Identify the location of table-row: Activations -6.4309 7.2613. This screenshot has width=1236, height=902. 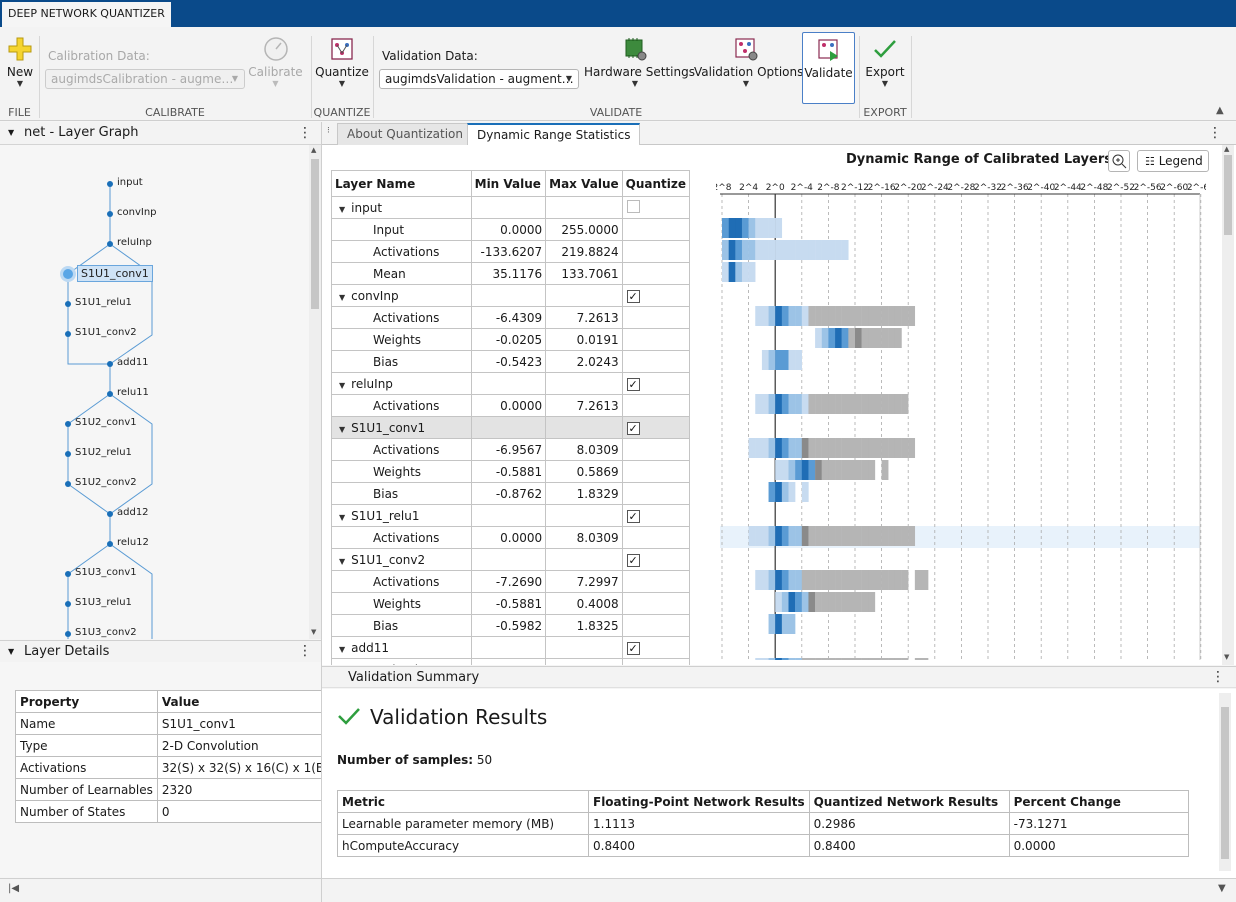
(511, 317).